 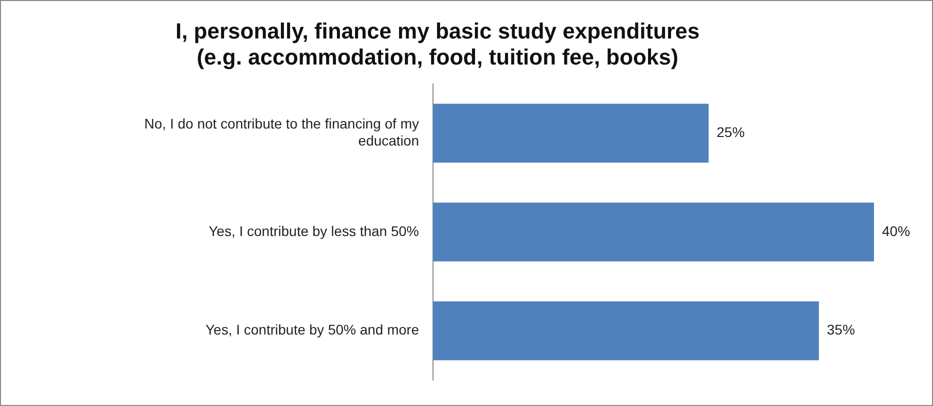 What do you see at coordinates (437, 44) in the screenshot?
I see `chart-title: I, personally, finance my basic study expenditures (e.g. accommodation, food, tuition fee, books)` at bounding box center [437, 44].